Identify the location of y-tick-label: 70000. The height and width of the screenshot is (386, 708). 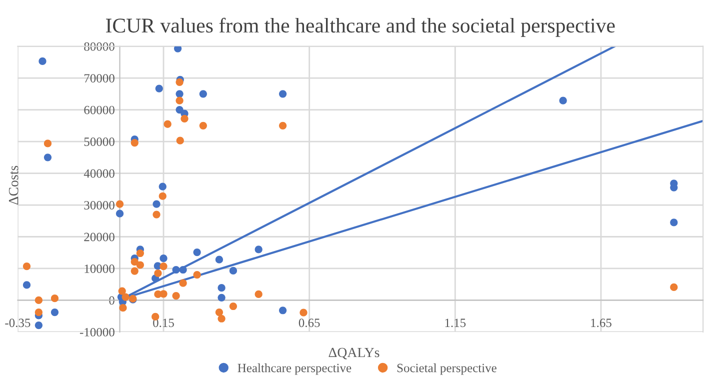
(99, 78).